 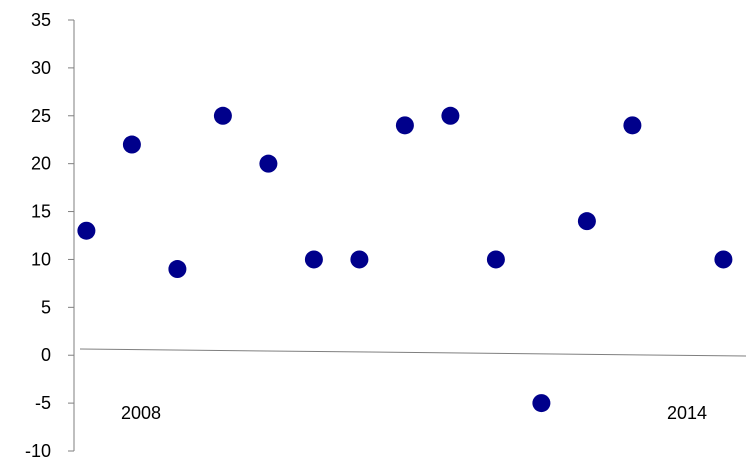 What do you see at coordinates (41, 259) in the screenshot?
I see `y-tick-label: 10` at bounding box center [41, 259].